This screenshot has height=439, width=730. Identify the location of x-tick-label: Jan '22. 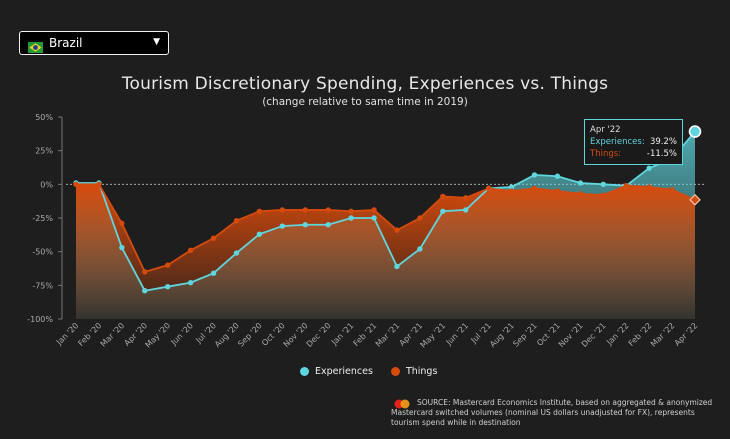
(617, 334).